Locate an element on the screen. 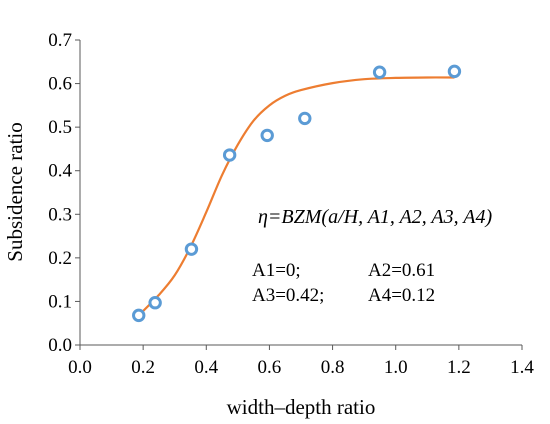 The width and height of the screenshot is (550, 424). x-tick-label: 0.6 is located at coordinates (270, 367).